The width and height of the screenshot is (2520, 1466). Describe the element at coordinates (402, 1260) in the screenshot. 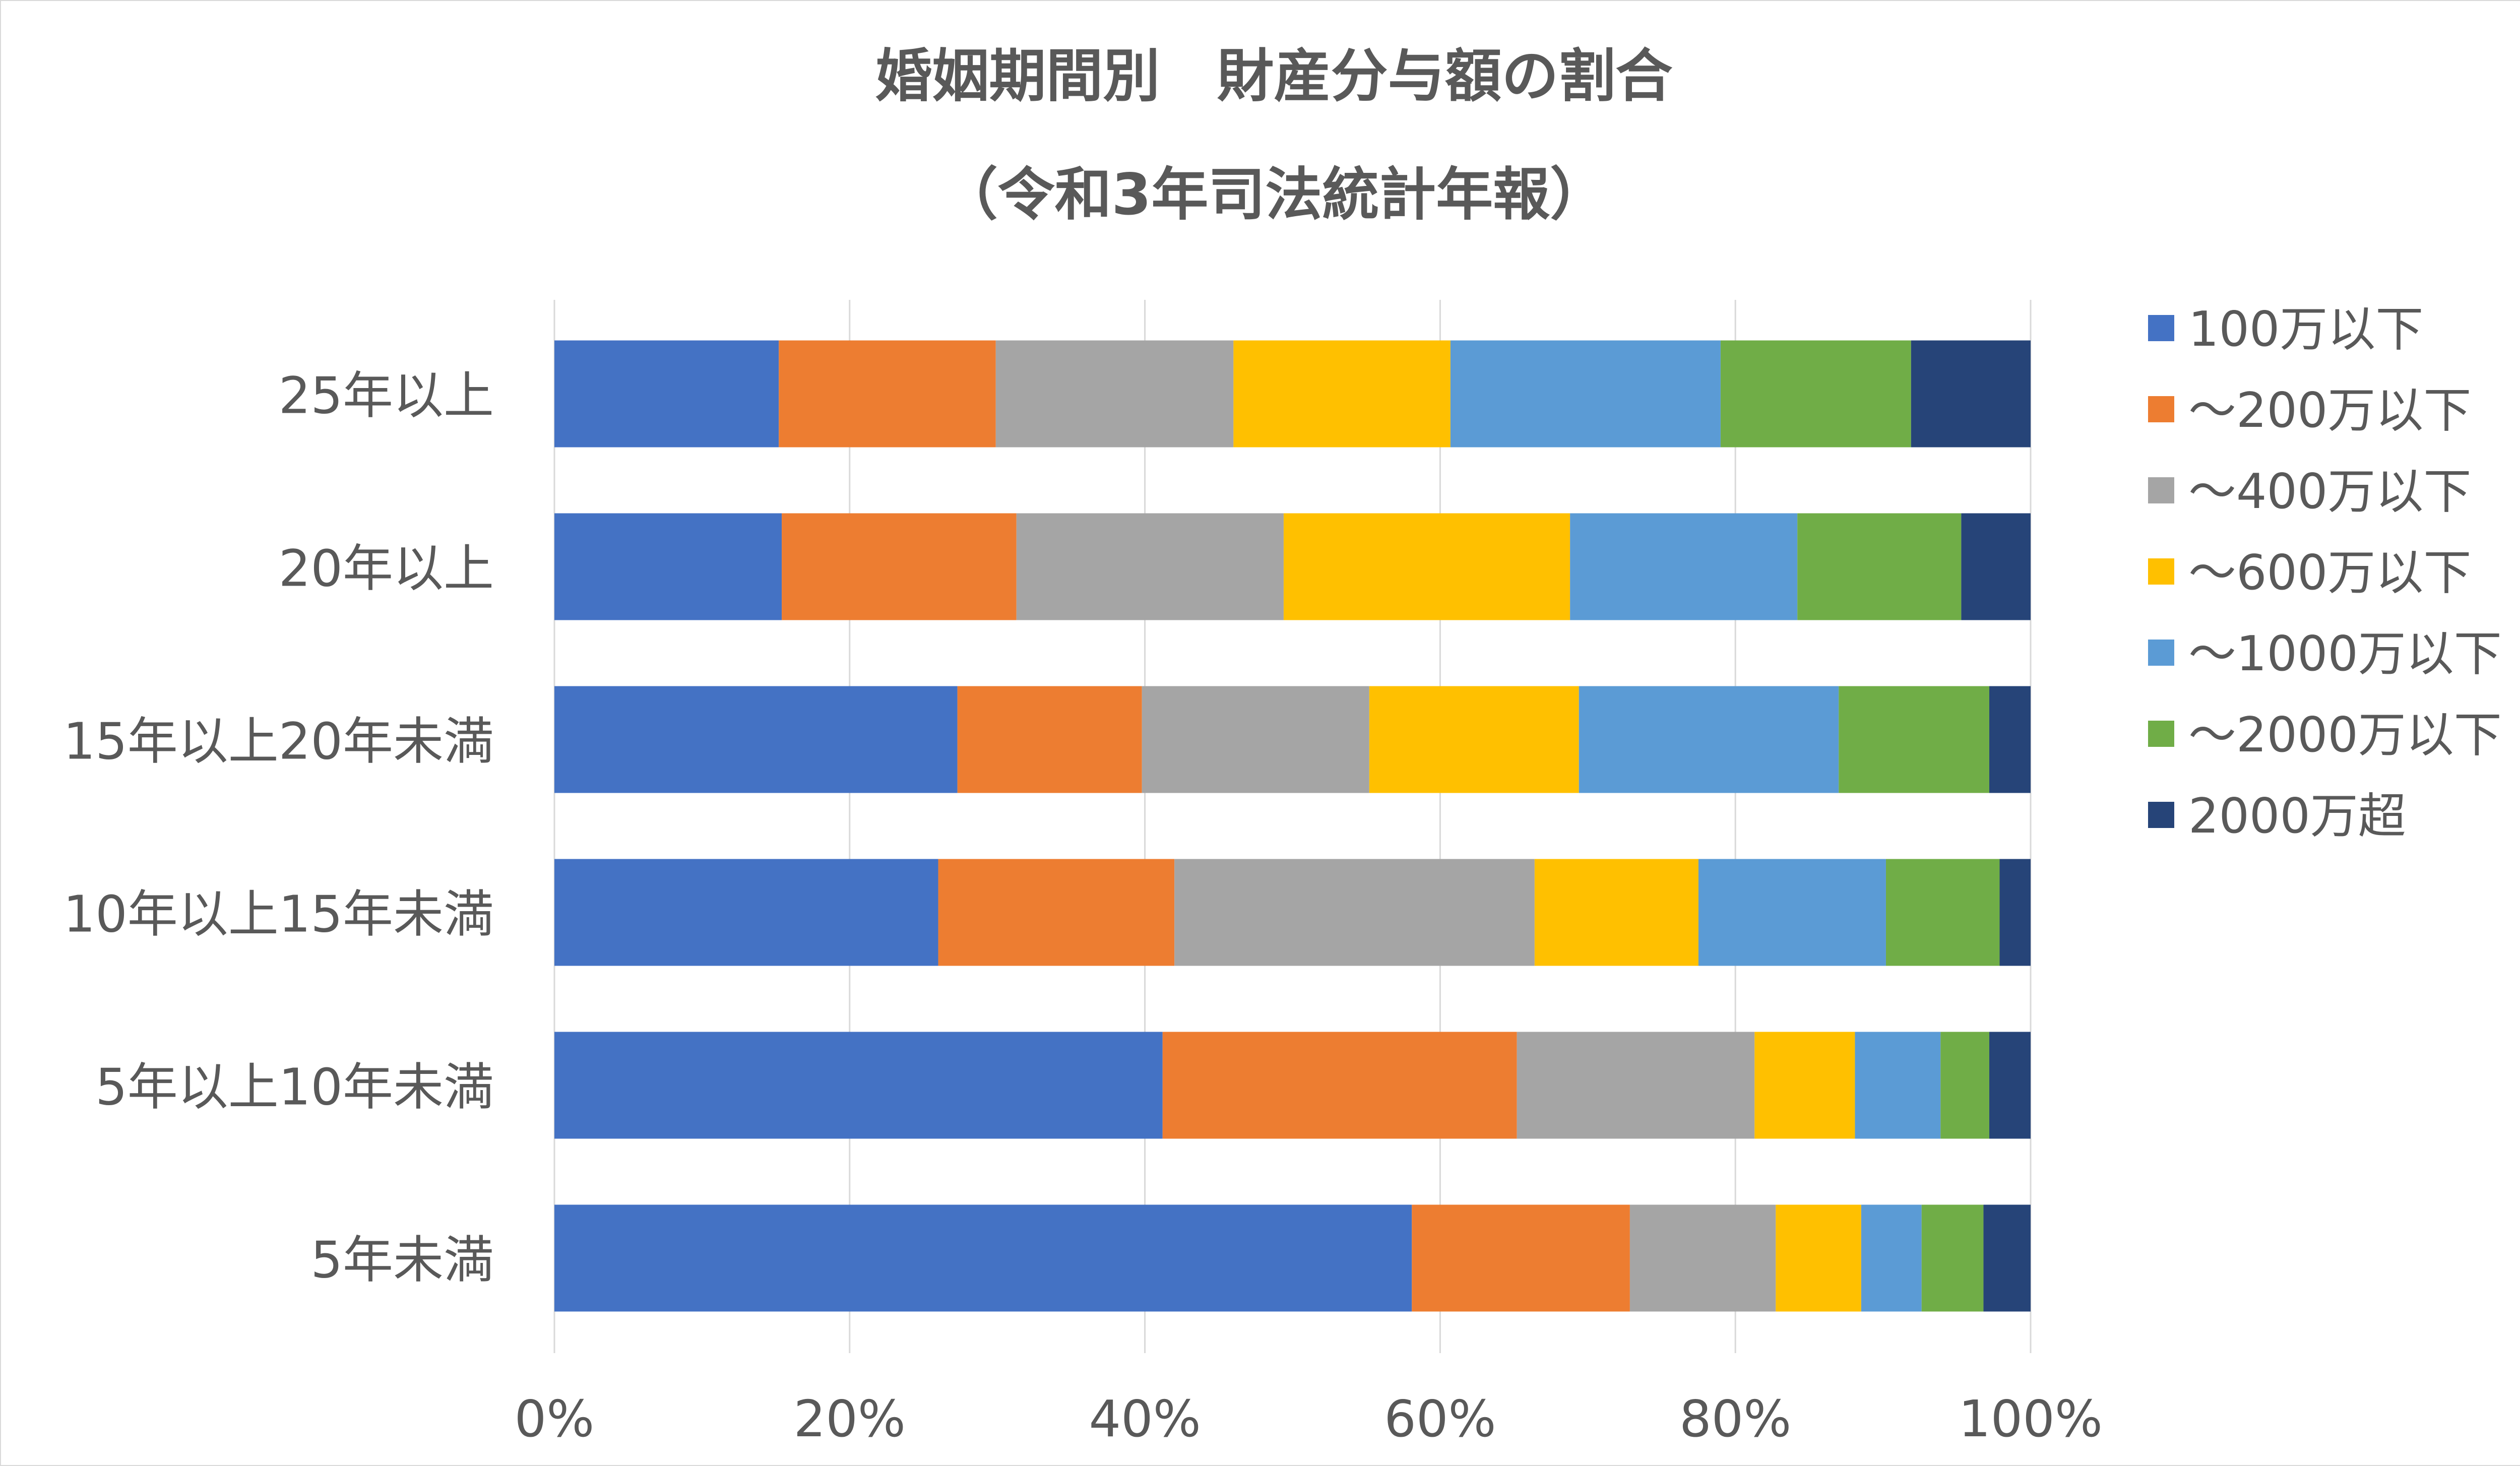

I see `category-label: 5年未満` at that location.